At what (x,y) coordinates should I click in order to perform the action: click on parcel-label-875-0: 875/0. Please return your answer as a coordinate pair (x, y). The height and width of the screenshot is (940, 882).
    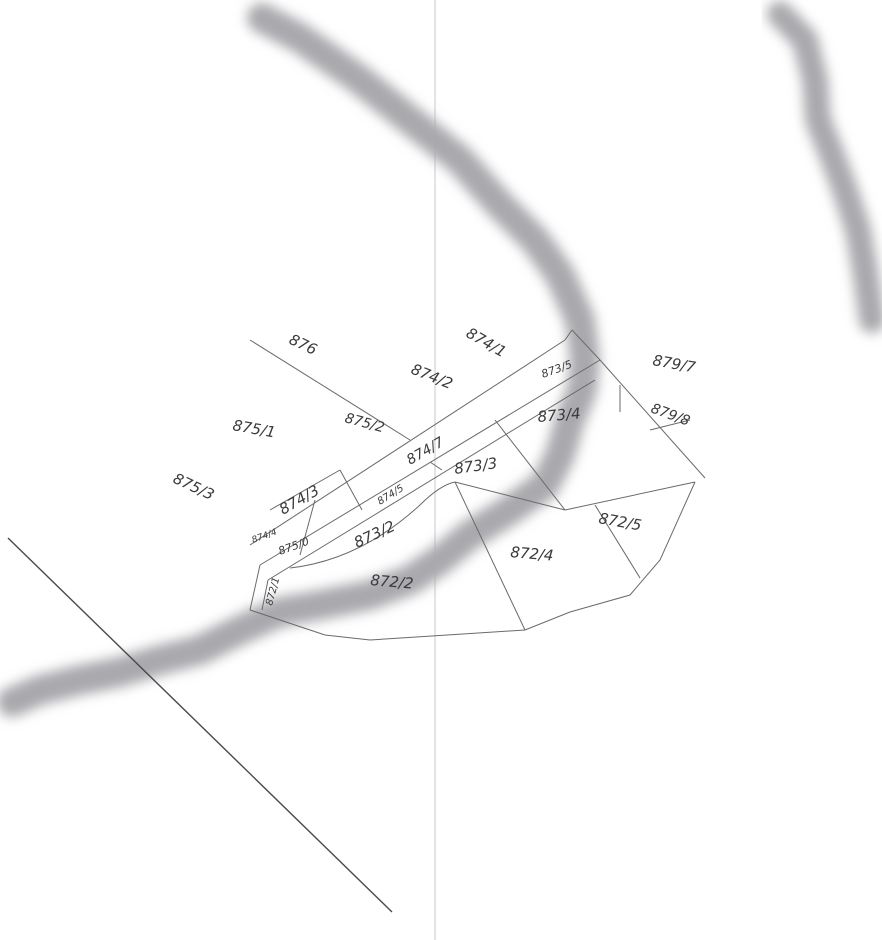
    Looking at the image, I should click on (294, 546).